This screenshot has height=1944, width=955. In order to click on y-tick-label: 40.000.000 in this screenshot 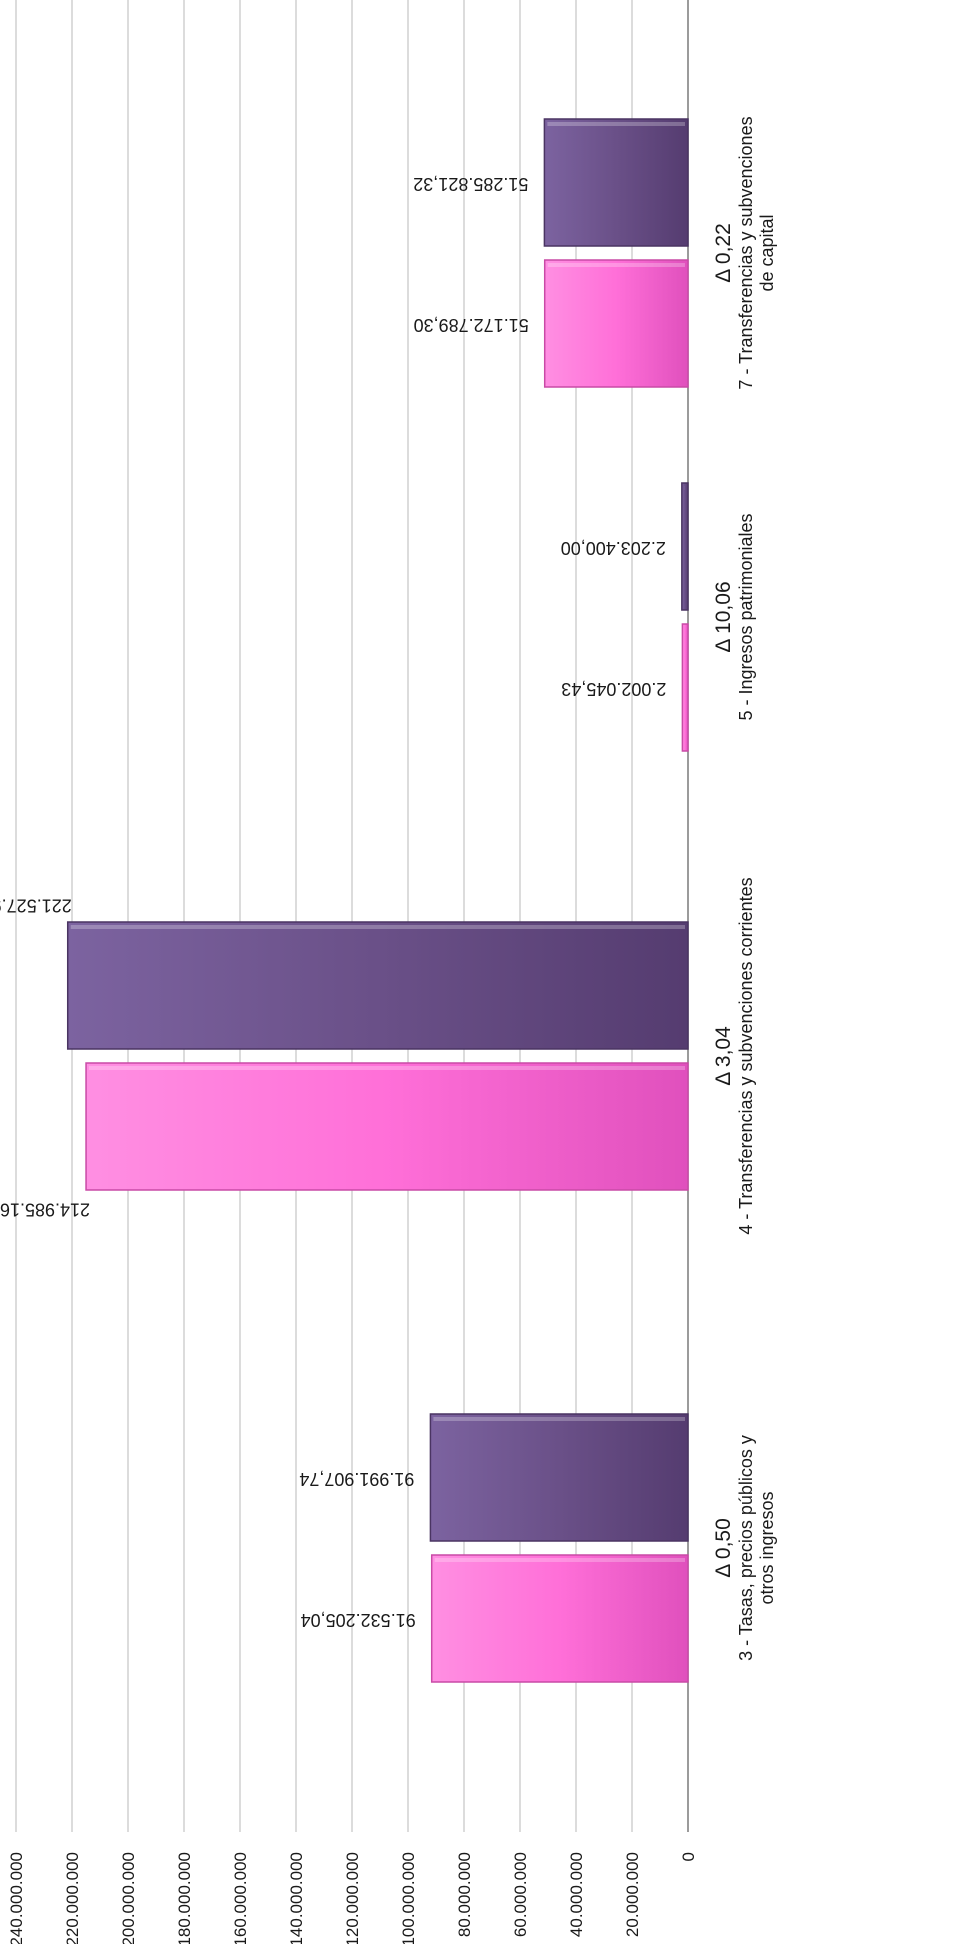, I will do `click(576, 1894)`.